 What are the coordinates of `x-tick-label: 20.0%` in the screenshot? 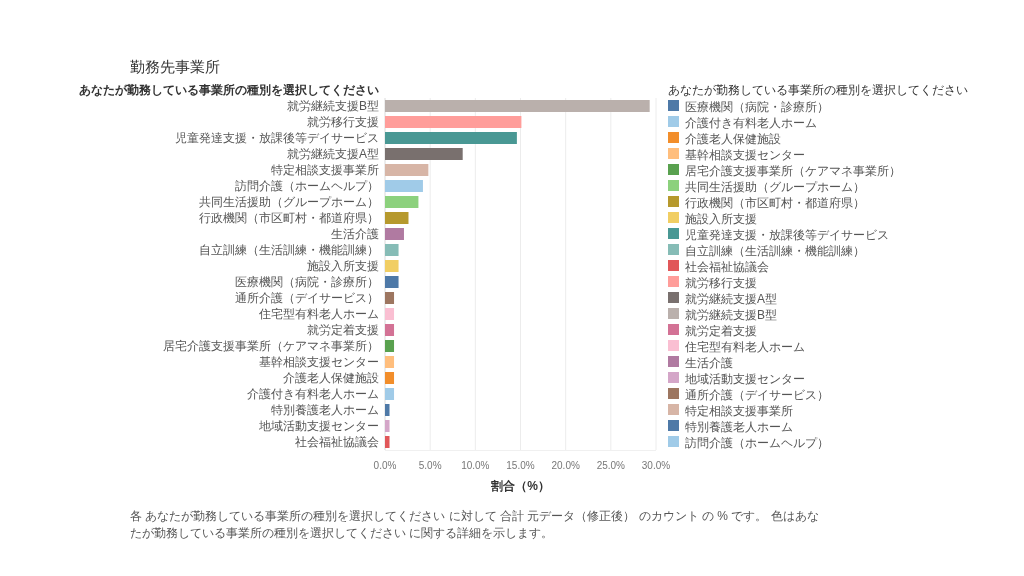 It's located at (565, 465).